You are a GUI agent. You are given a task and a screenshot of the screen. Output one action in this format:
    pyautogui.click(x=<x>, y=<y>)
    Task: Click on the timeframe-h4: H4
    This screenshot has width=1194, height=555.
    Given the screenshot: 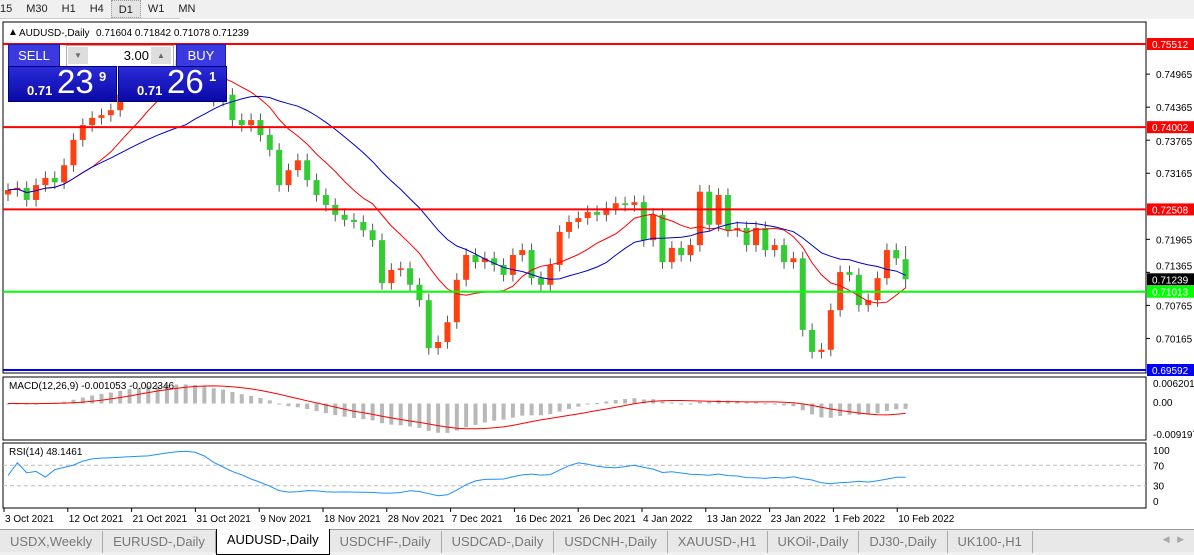 What is the action you would take?
    pyautogui.click(x=96, y=9)
    